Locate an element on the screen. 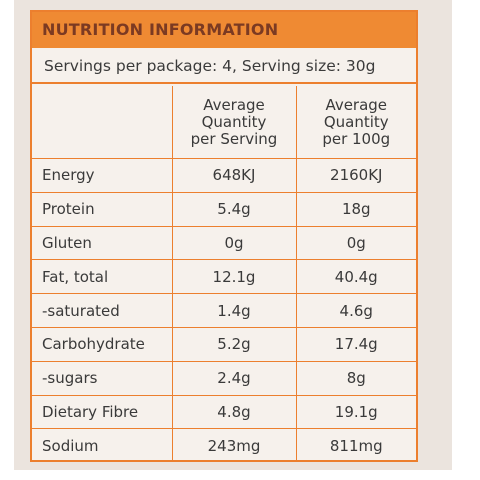  row-label: Fat, total is located at coordinates (102, 277).